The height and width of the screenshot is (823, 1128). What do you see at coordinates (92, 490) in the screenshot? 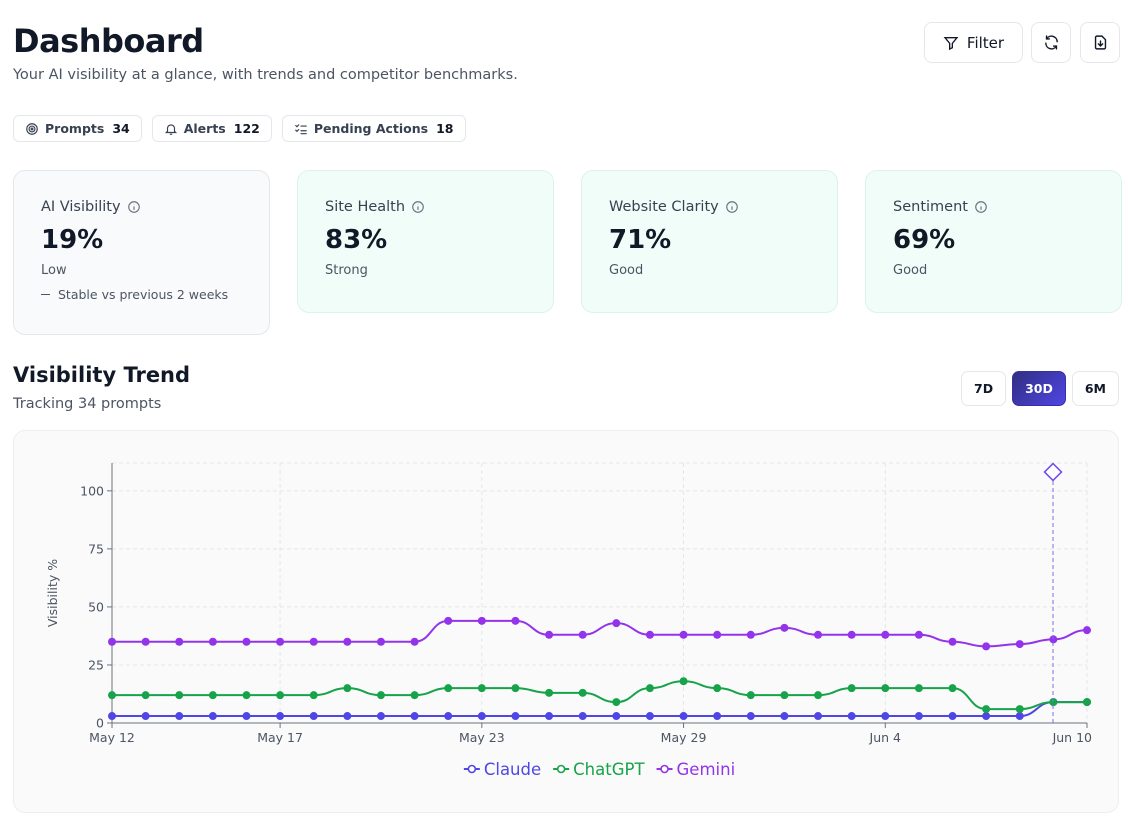
I see `y-tick-label: 100` at bounding box center [92, 490].